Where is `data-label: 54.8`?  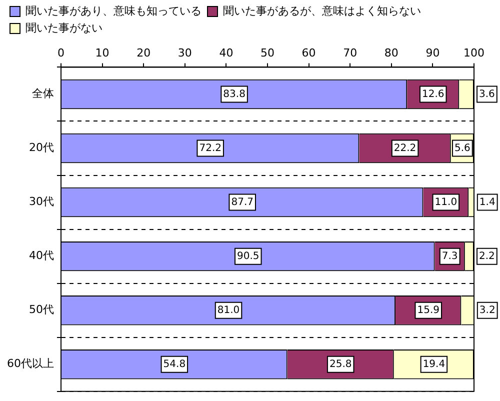
data-label: 54.8 is located at coordinates (174, 364).